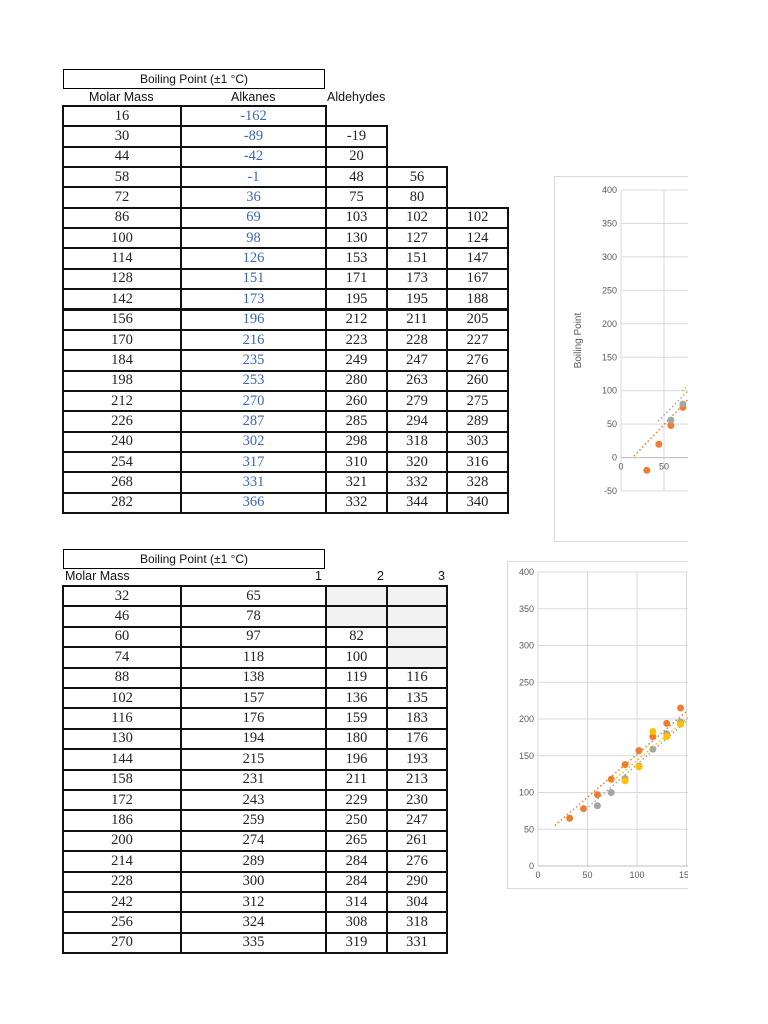 The height and width of the screenshot is (1024, 768). Describe the element at coordinates (526, 756) in the screenshot. I see `y-tick-label: 150` at that location.